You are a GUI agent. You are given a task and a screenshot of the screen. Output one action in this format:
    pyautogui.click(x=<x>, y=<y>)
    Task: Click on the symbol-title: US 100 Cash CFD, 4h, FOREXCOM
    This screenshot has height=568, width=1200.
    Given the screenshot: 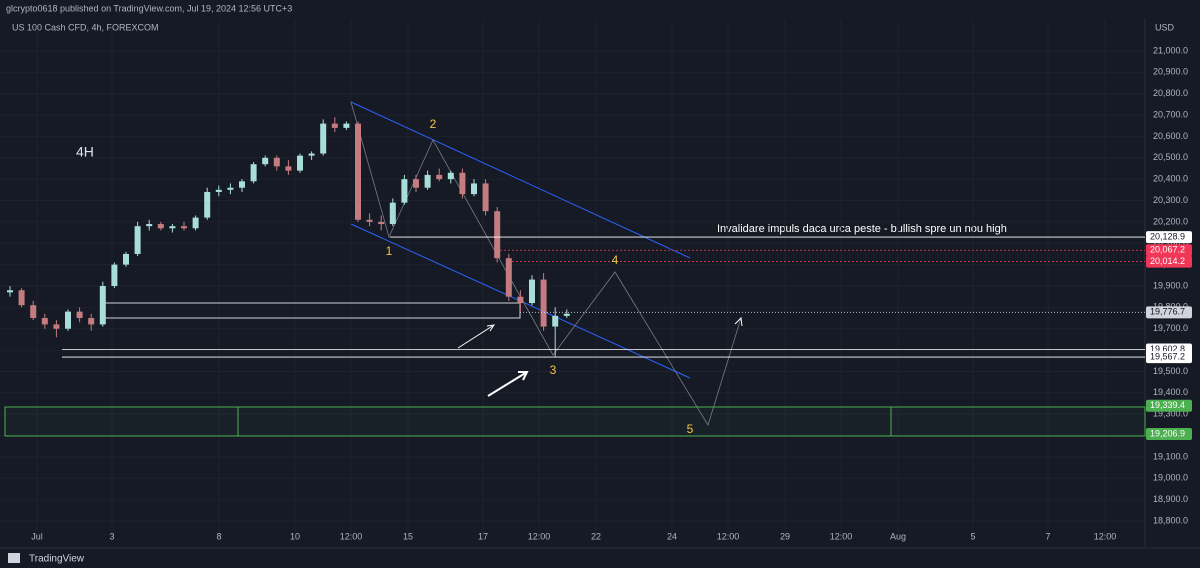 What is the action you would take?
    pyautogui.click(x=85, y=27)
    